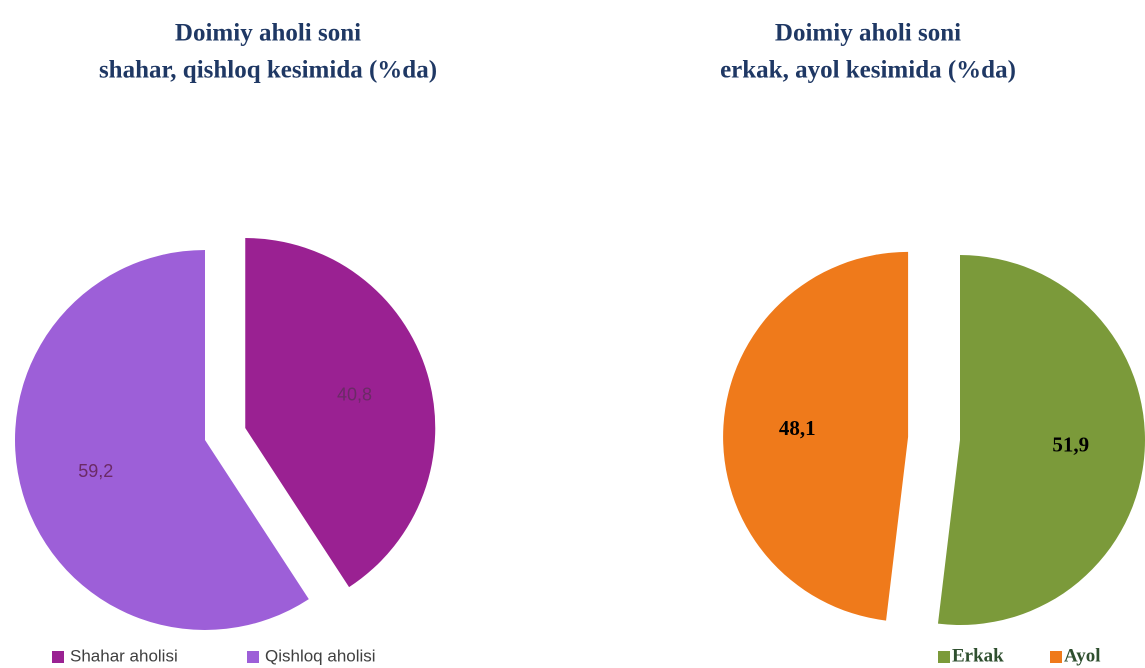 This screenshot has height=668, width=1145. Describe the element at coordinates (797, 428) in the screenshot. I see `data-label: 48,1` at that location.